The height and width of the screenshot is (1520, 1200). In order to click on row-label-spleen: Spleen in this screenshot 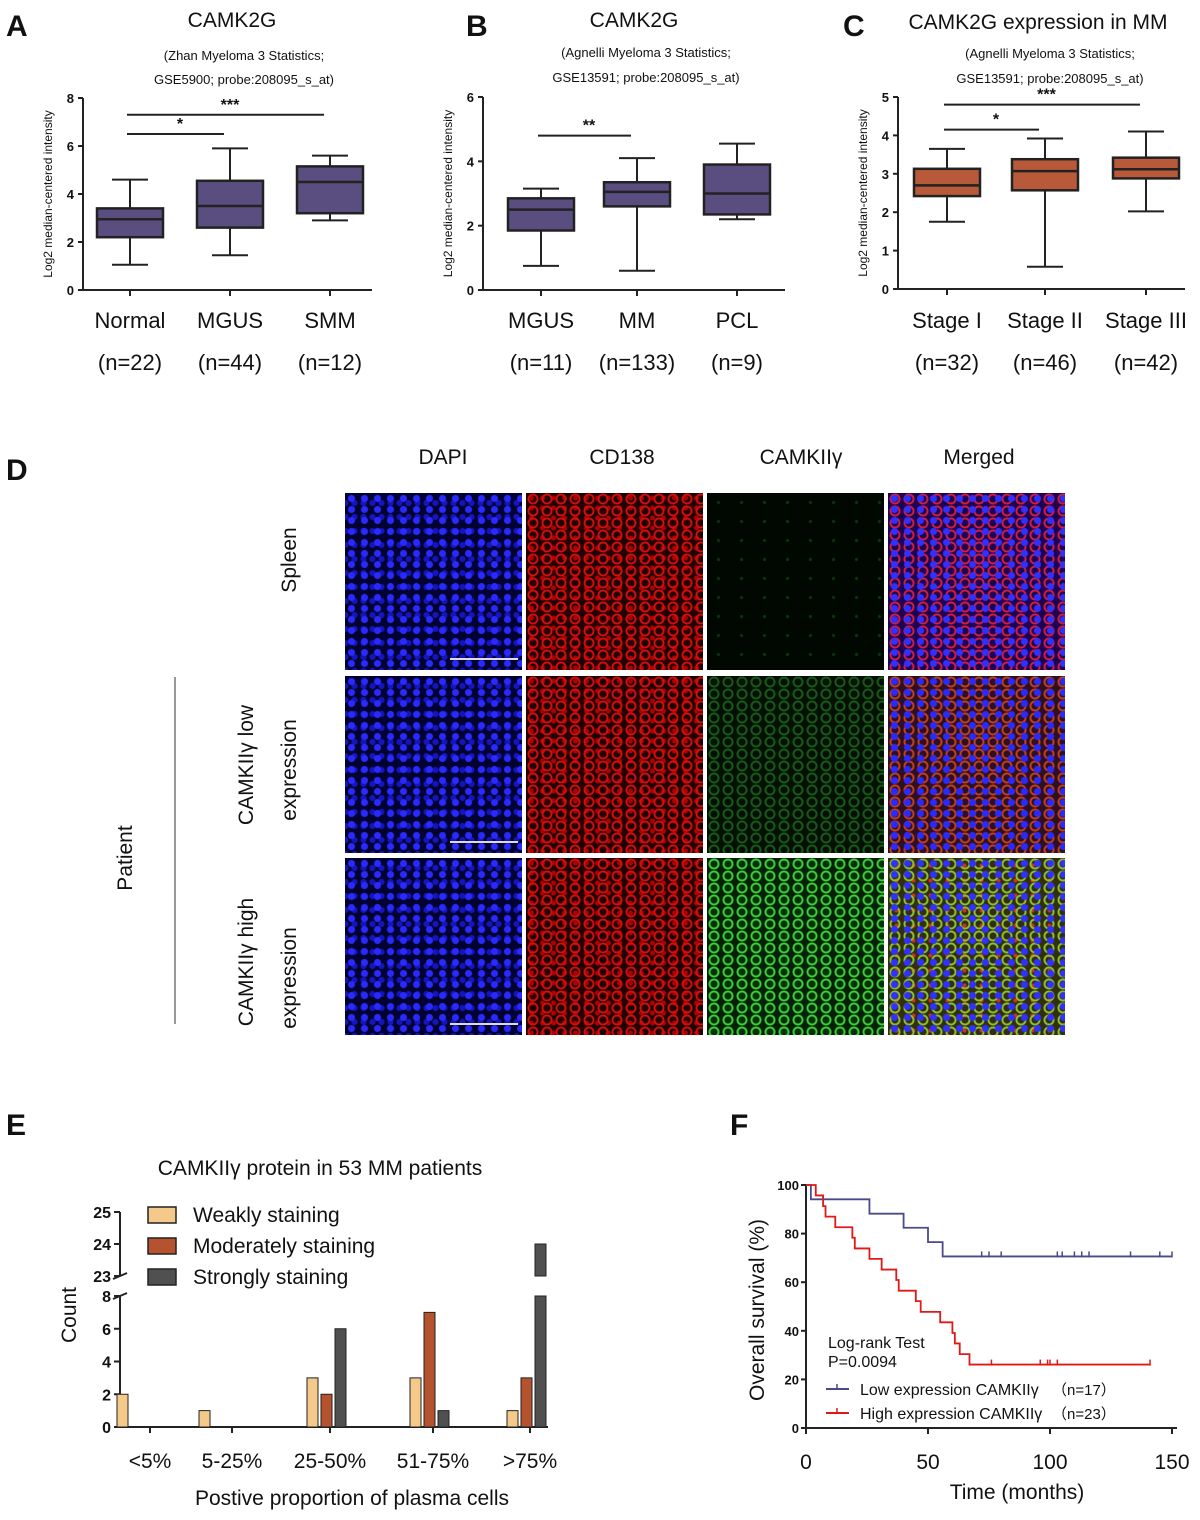, I will do `click(289, 559)`.